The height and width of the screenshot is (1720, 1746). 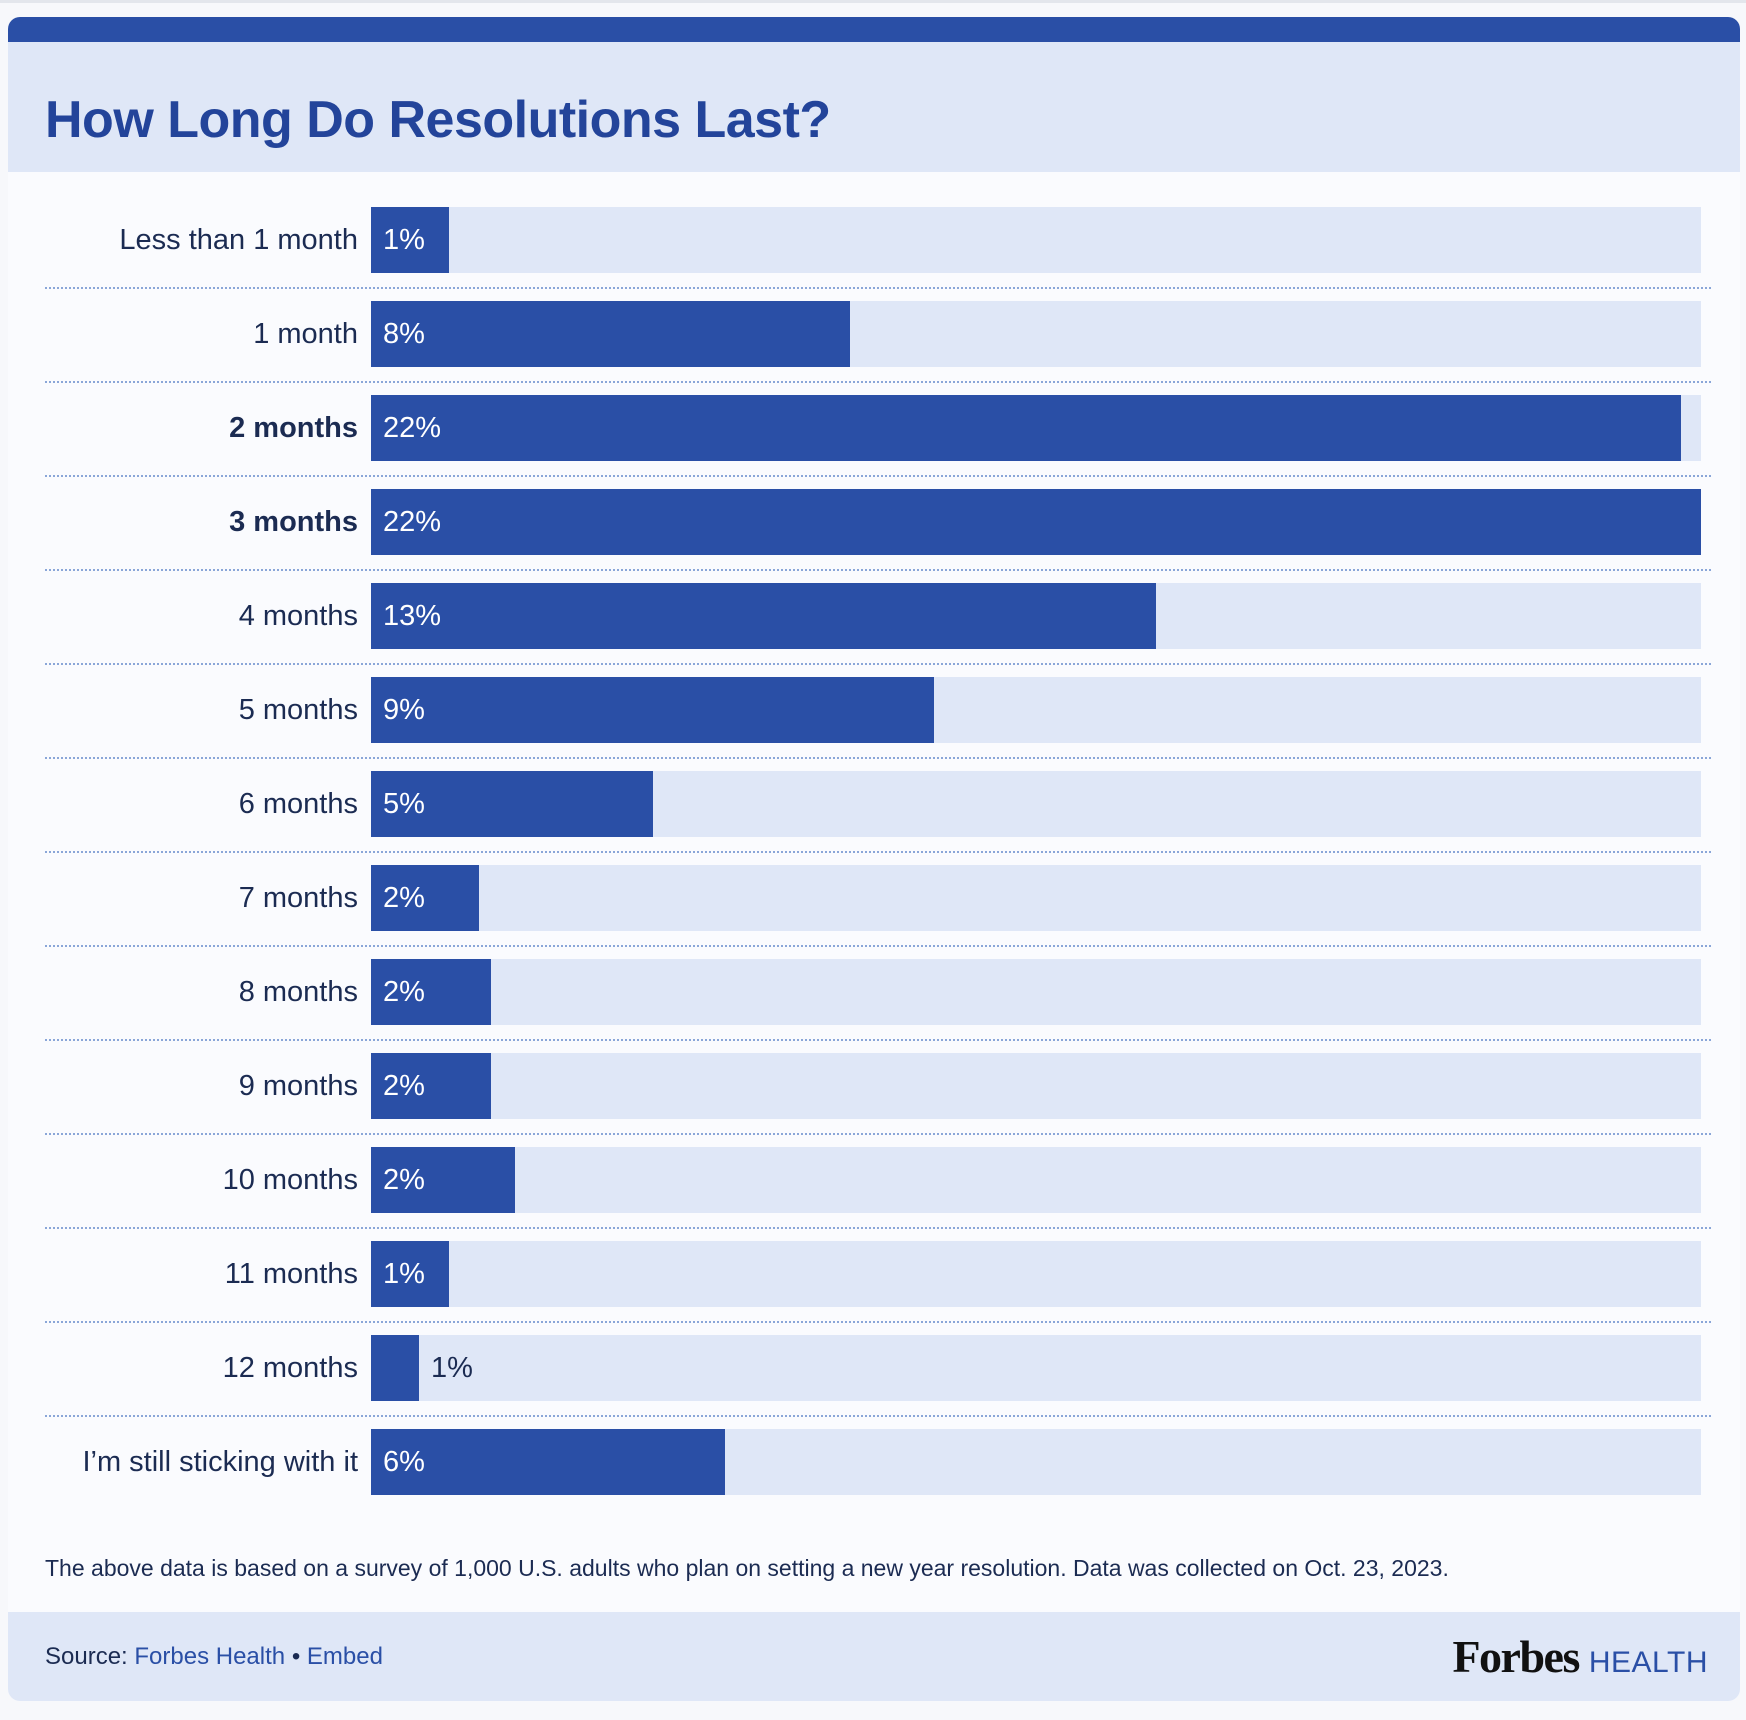 What do you see at coordinates (298, 898) in the screenshot?
I see `category-label: 7 months` at bounding box center [298, 898].